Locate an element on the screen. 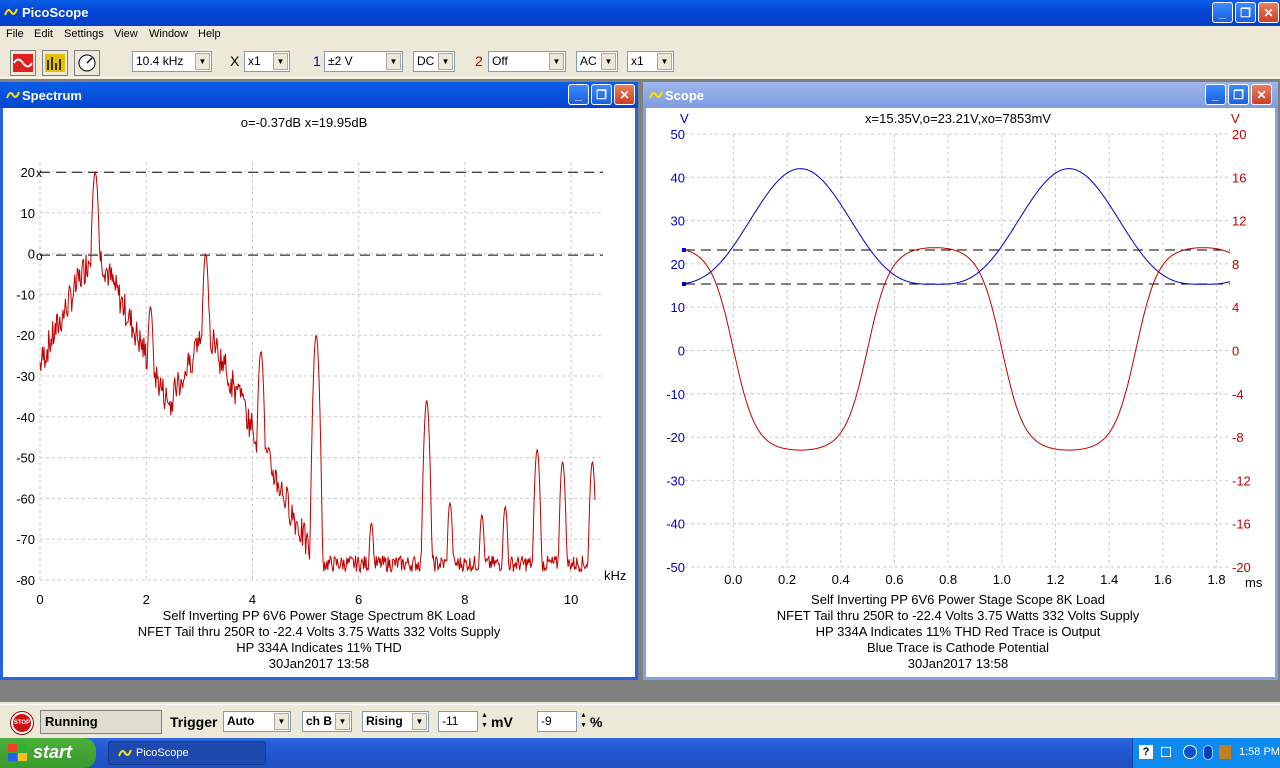 The width and height of the screenshot is (1280, 768). scope-right-y-tick-label: 16 is located at coordinates (1239, 177).